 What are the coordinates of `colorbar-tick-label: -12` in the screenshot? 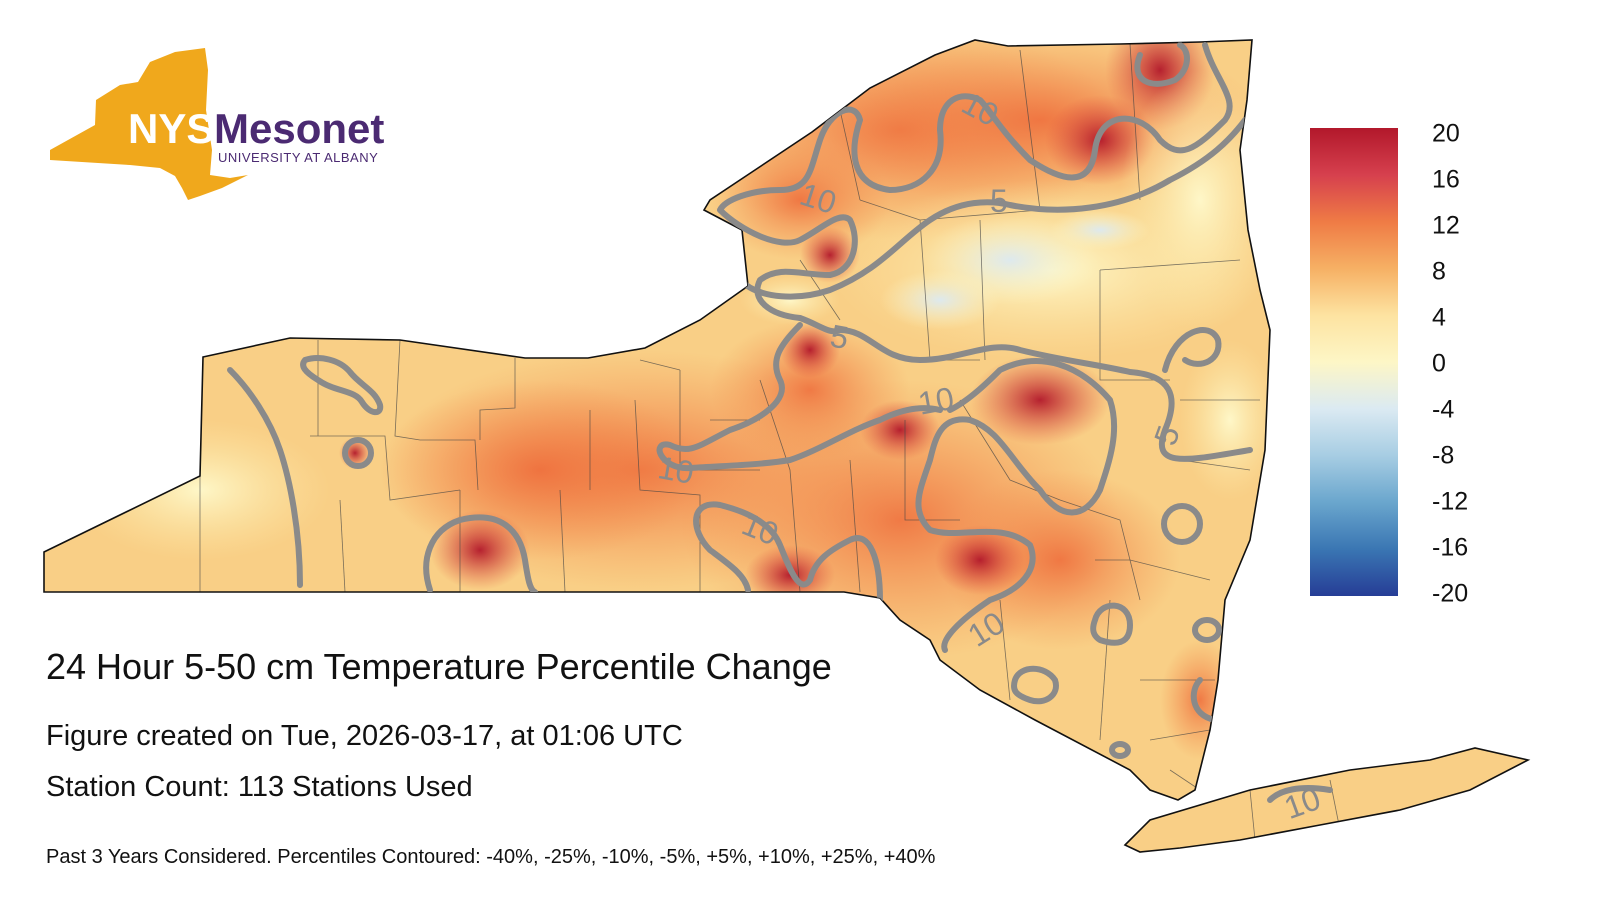 It's located at (1450, 501).